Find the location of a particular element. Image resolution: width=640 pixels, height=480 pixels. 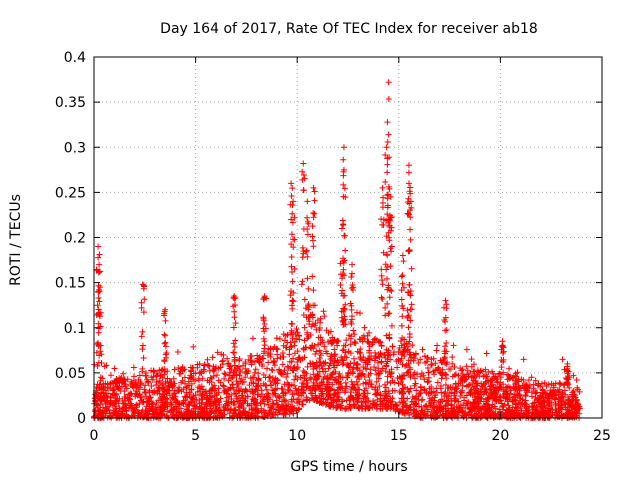

x-tick-label: 0 is located at coordinates (94, 436).